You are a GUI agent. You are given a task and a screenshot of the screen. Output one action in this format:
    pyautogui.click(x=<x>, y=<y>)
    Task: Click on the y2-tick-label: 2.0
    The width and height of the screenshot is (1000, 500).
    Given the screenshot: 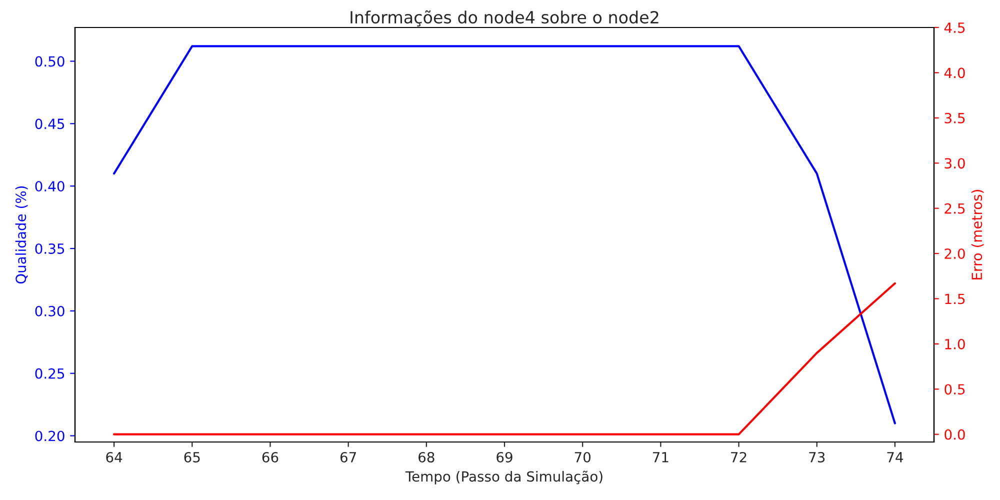 What is the action you would take?
    pyautogui.click(x=954, y=253)
    